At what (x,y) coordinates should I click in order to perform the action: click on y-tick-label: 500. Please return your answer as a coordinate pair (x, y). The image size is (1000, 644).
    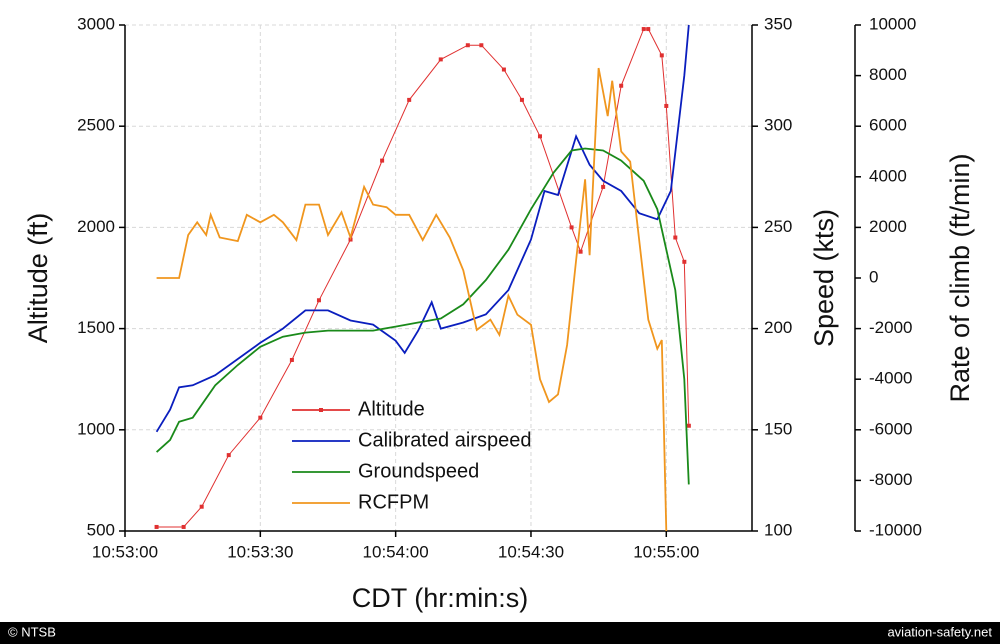
    Looking at the image, I should click on (101, 529).